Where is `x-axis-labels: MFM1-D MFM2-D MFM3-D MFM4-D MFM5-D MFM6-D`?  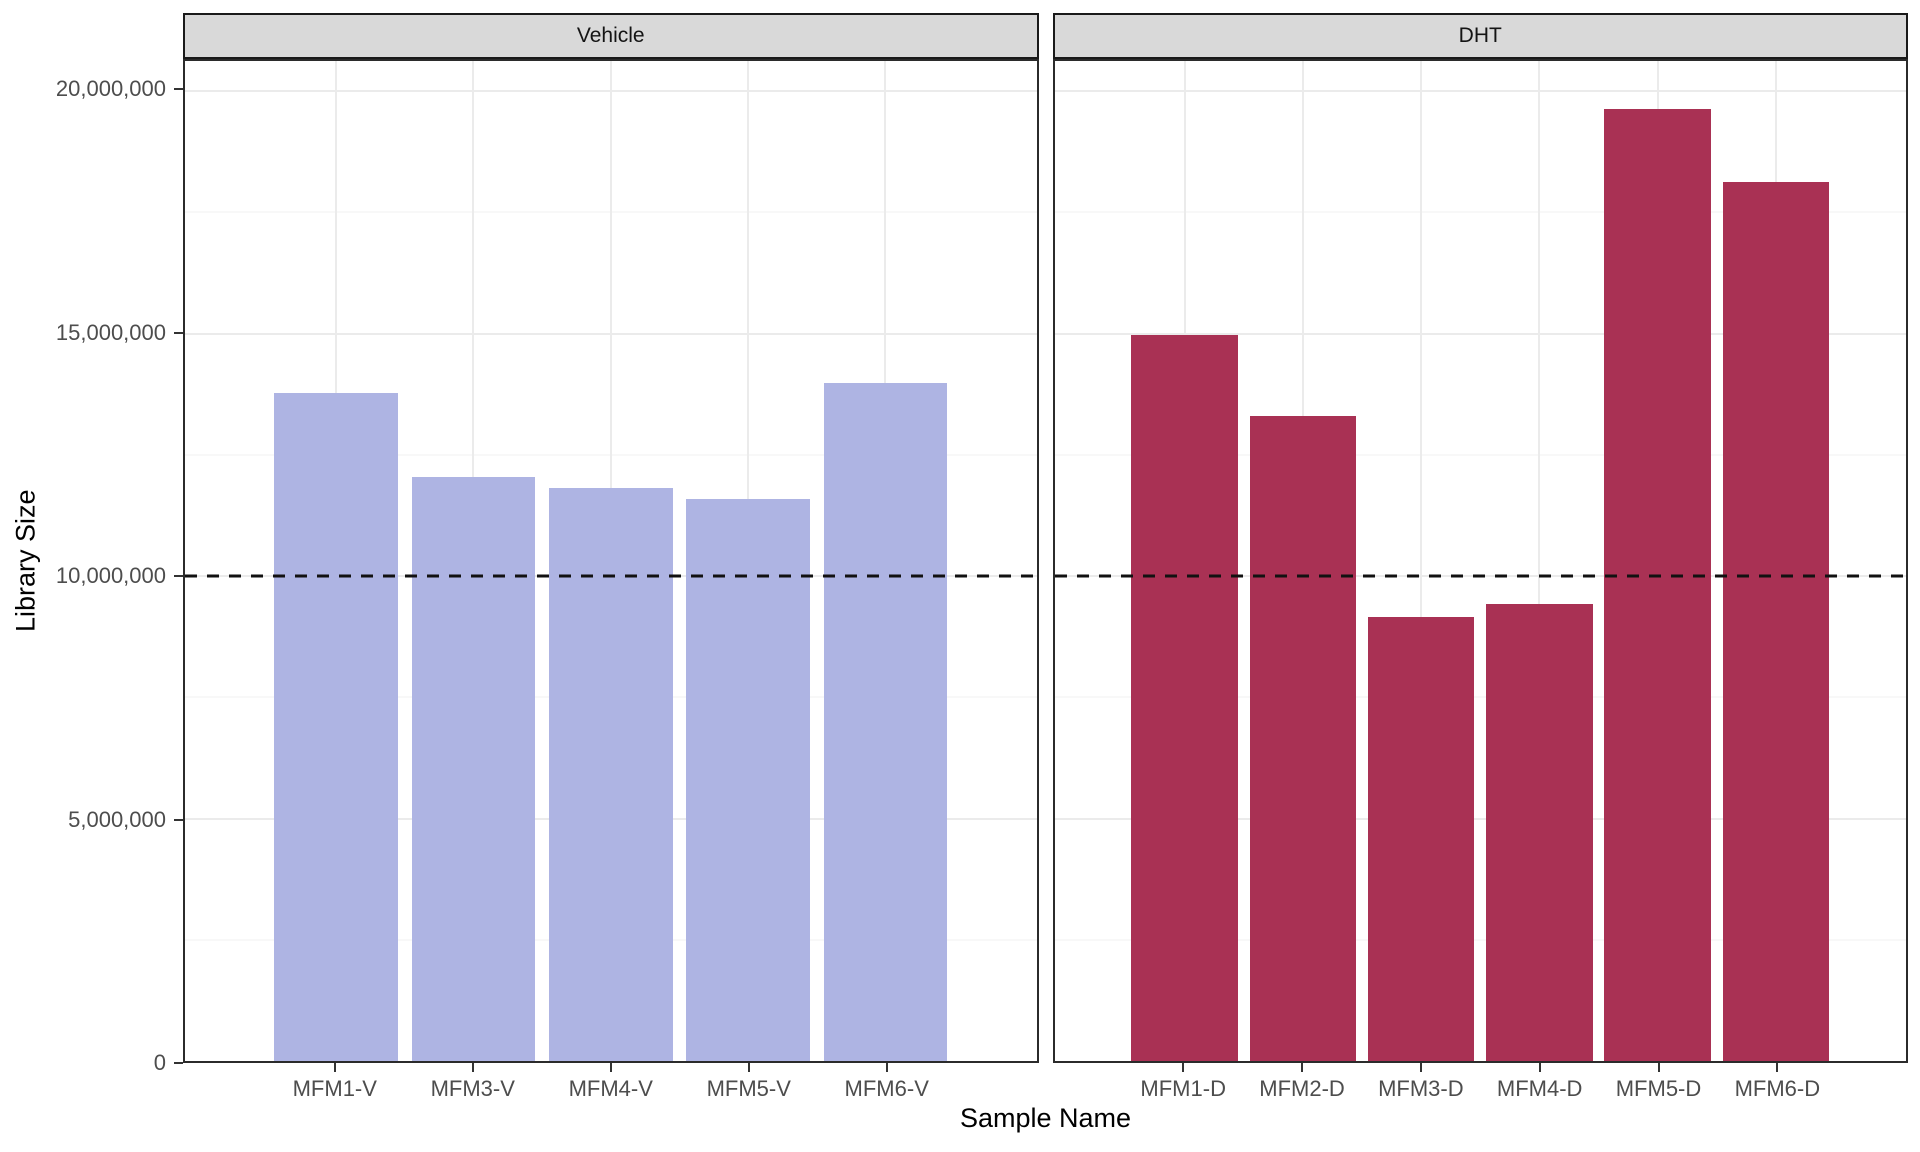 x-axis-labels: MFM1-D MFM2-D MFM3-D MFM4-D MFM5-D MFM6-D is located at coordinates (1481, 1084).